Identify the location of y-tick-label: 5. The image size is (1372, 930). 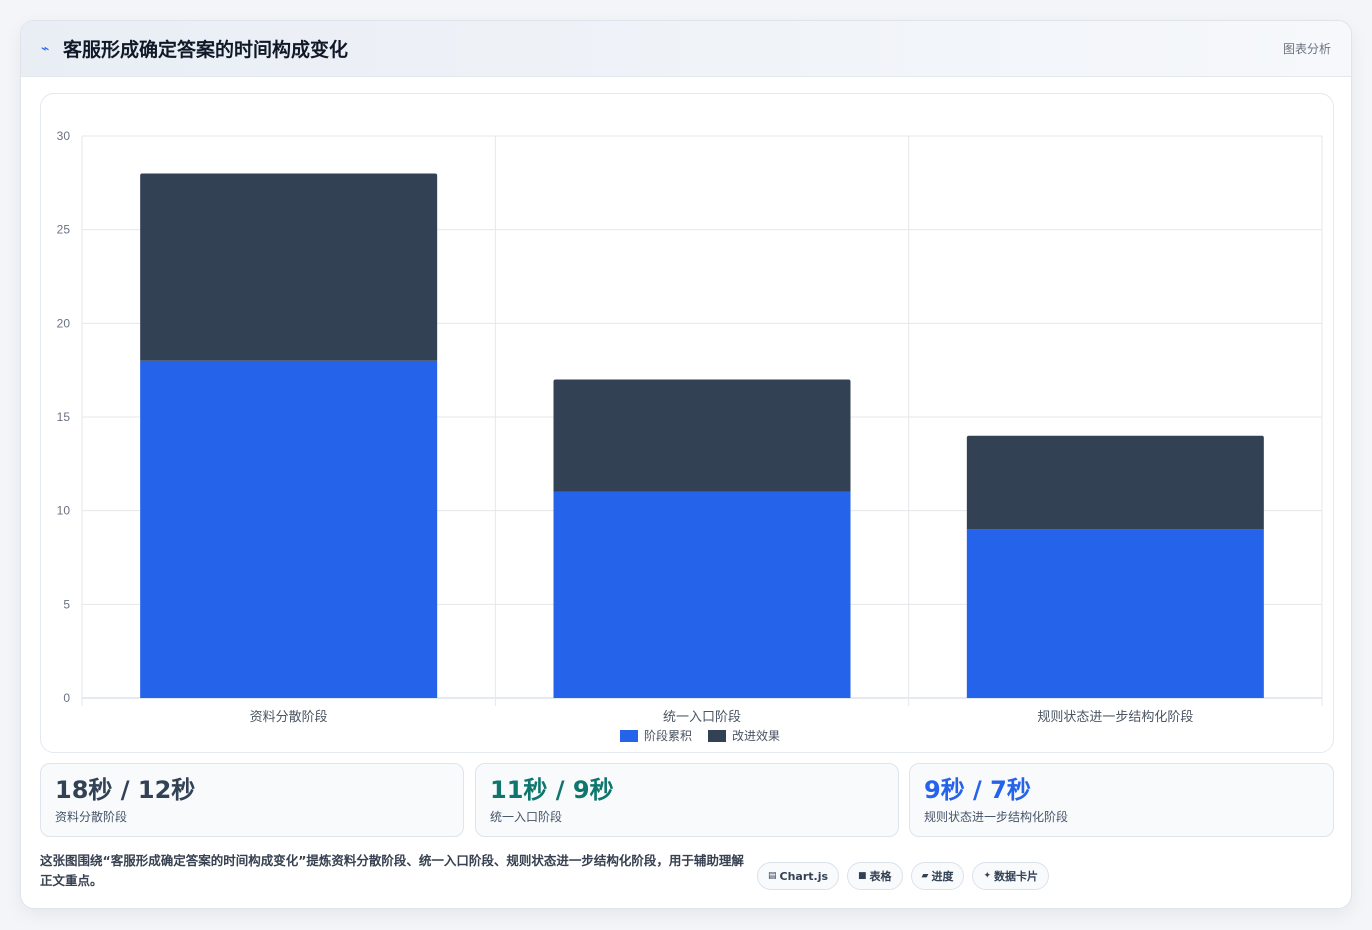
(66, 604).